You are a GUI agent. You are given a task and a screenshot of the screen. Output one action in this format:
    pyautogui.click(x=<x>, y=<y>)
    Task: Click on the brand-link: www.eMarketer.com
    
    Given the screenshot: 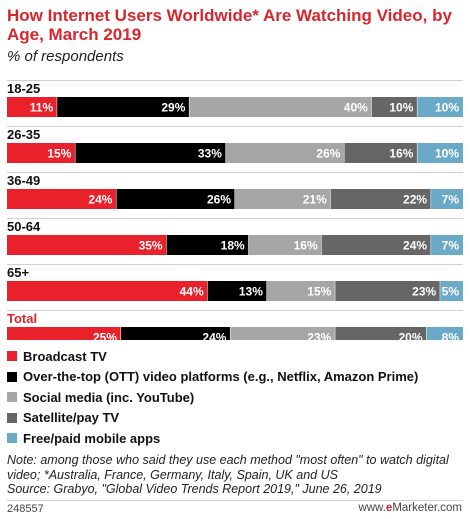 What is the action you would take?
    pyautogui.click(x=410, y=508)
    